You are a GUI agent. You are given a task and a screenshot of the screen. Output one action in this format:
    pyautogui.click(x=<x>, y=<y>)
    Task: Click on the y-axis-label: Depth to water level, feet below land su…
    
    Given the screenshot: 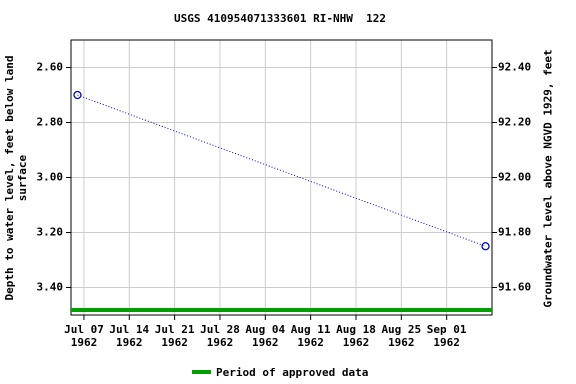 What is the action you would take?
    pyautogui.click(x=16, y=178)
    